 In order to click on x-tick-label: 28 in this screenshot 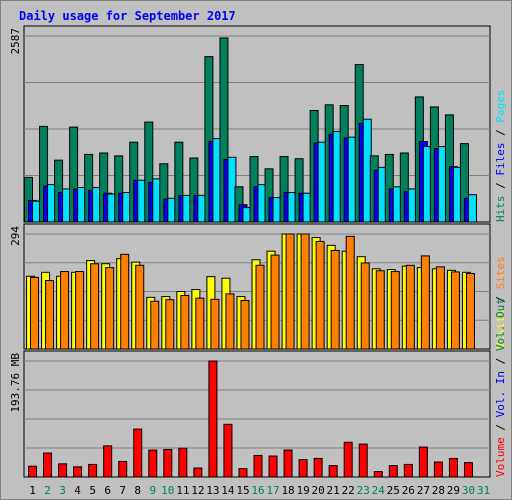, I will do `click(438, 490)`.